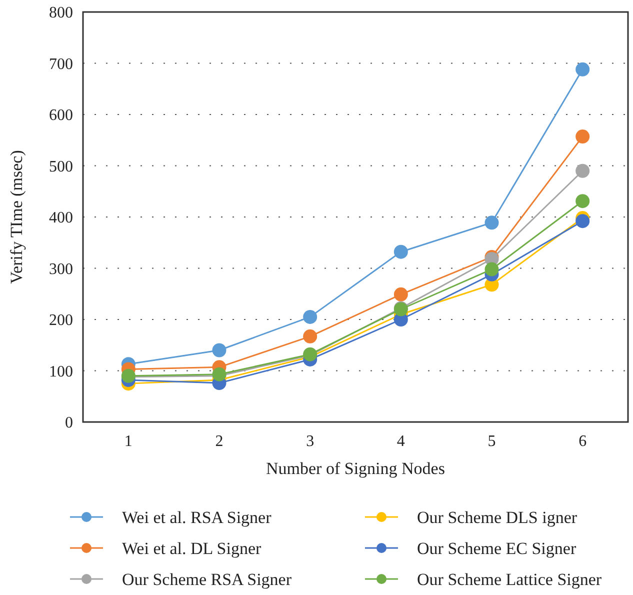 The height and width of the screenshot is (595, 633). I want to click on y-tick-label: 100, so click(61, 371).